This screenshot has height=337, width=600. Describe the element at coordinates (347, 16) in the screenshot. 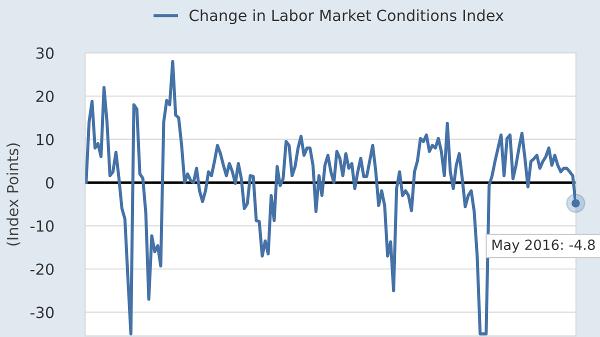

I see `legend-label: Change in Labor Market Conditions Index` at that location.